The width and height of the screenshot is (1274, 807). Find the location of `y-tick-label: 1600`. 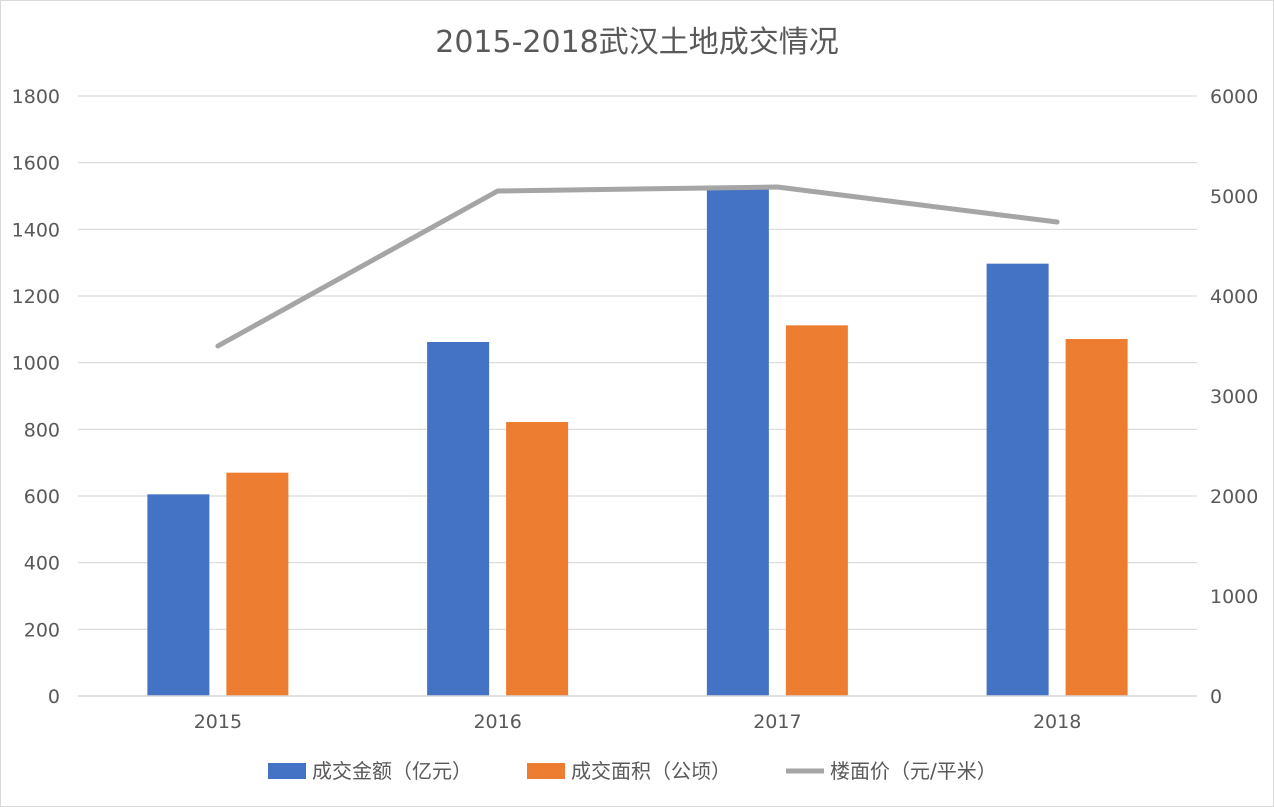

y-tick-label: 1600 is located at coordinates (36, 164).